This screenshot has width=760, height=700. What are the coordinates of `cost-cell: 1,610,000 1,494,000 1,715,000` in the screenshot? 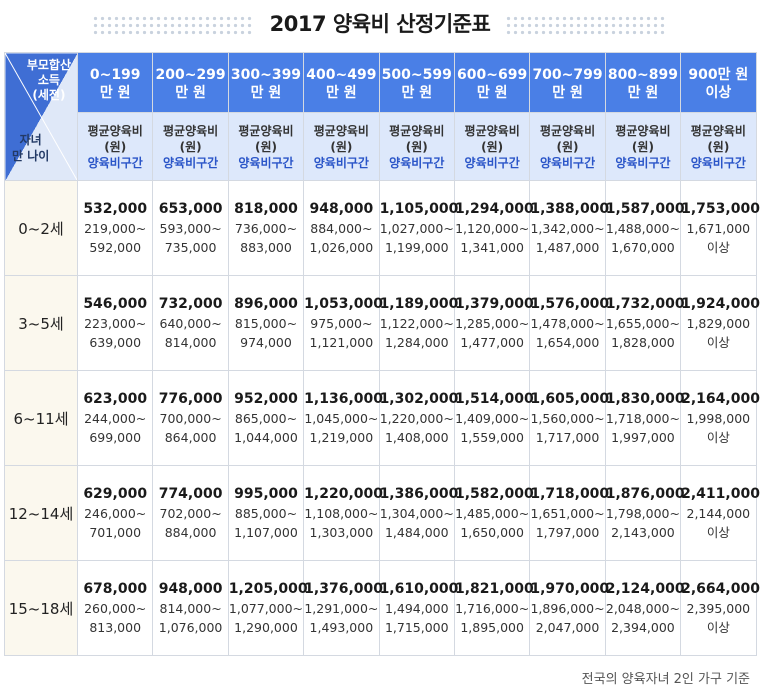 It's located at (418, 608).